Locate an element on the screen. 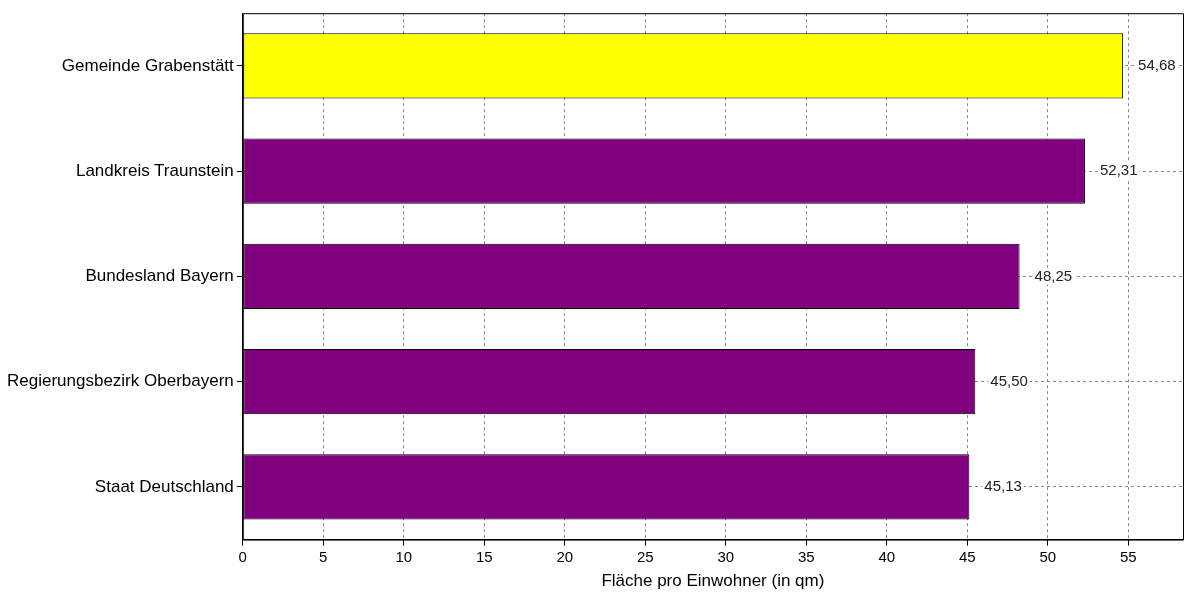  x-tick-label: 20 is located at coordinates (565, 556).